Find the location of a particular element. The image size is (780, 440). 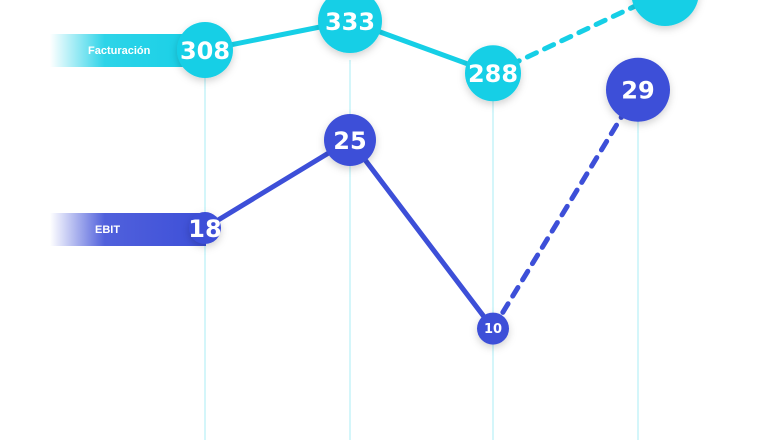

series-1-data-label-1: 18 is located at coordinates (204, 229).